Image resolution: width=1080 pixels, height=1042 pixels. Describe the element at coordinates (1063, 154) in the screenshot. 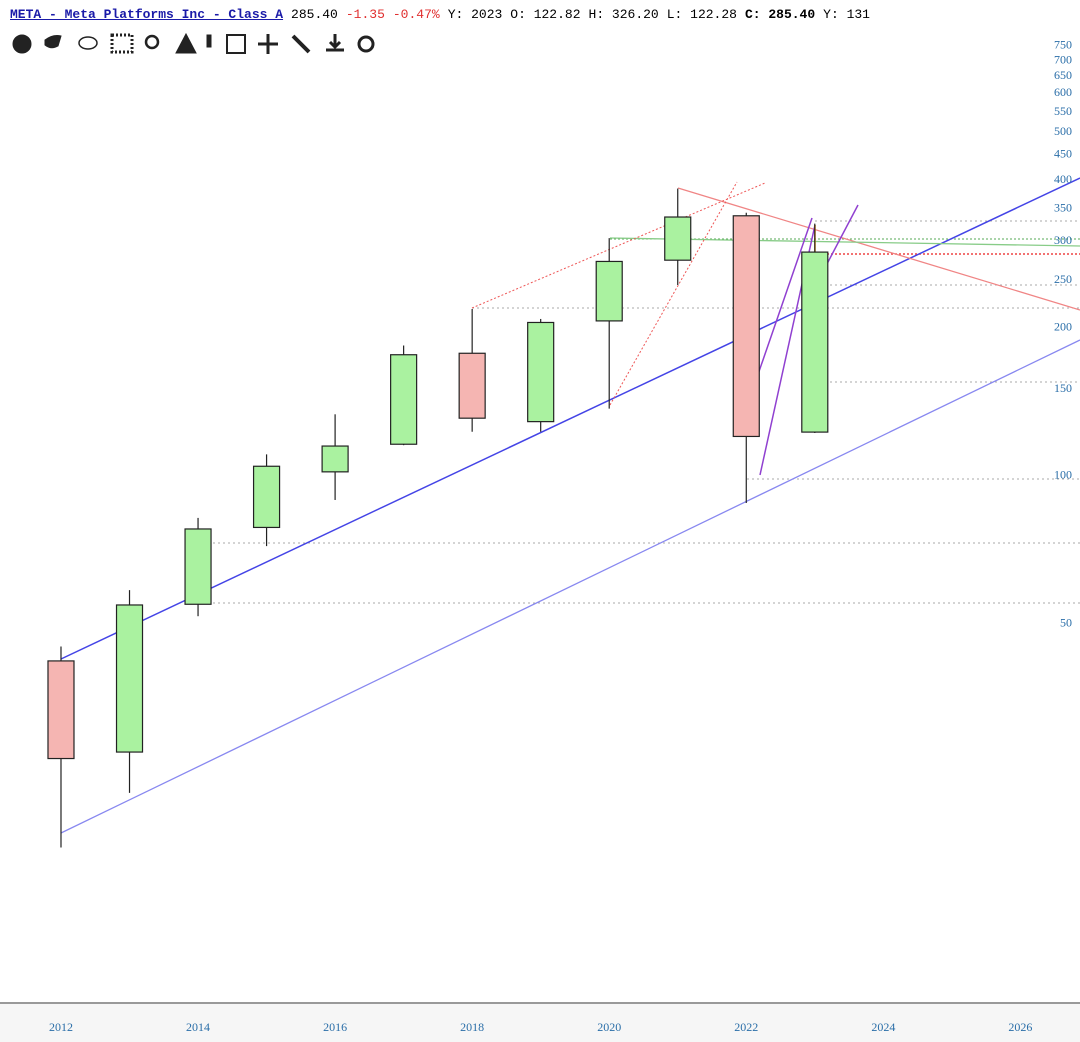

I see `y-tick-label: 450` at that location.